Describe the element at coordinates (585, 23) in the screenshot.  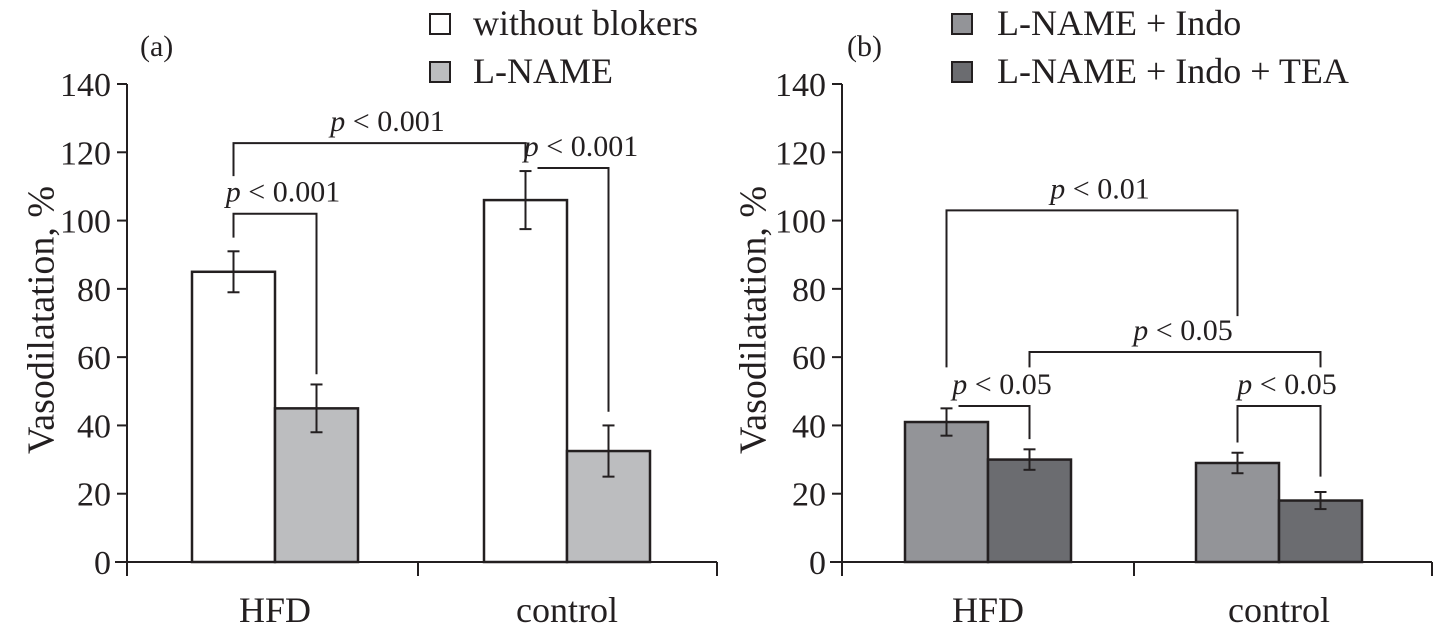
I see `legend-entry: without blokers` at that location.